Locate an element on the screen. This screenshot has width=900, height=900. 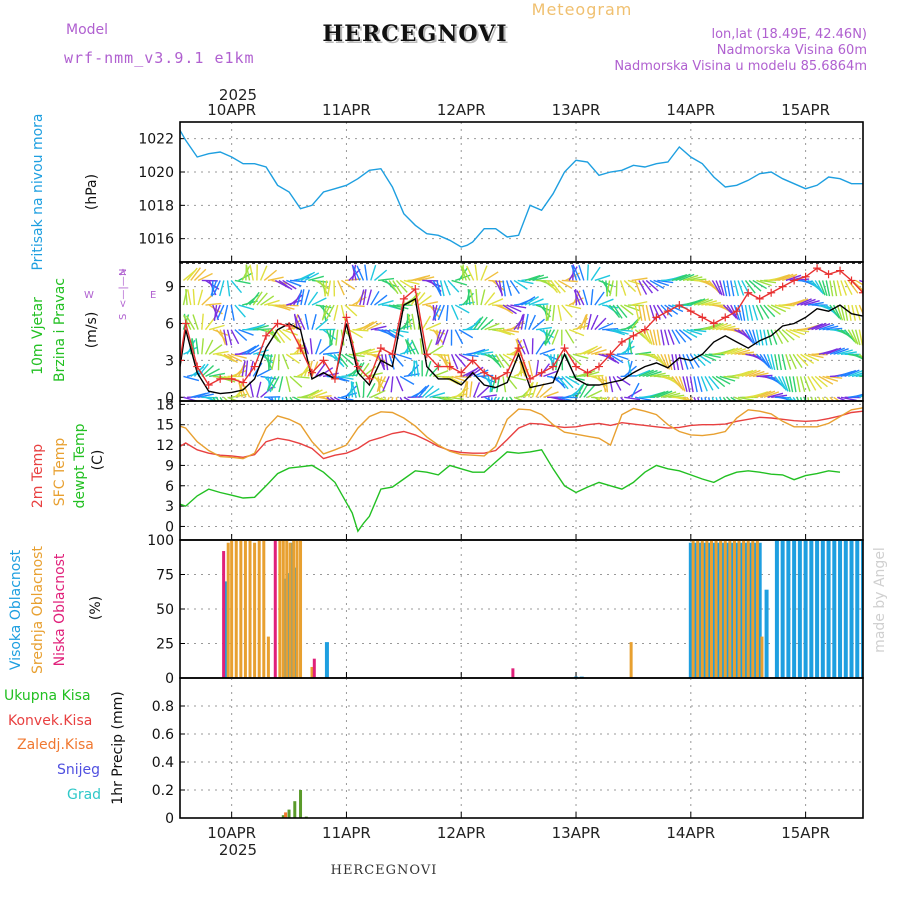
temp-dewpt-label: dewpt Temp is located at coordinates (80, 465).